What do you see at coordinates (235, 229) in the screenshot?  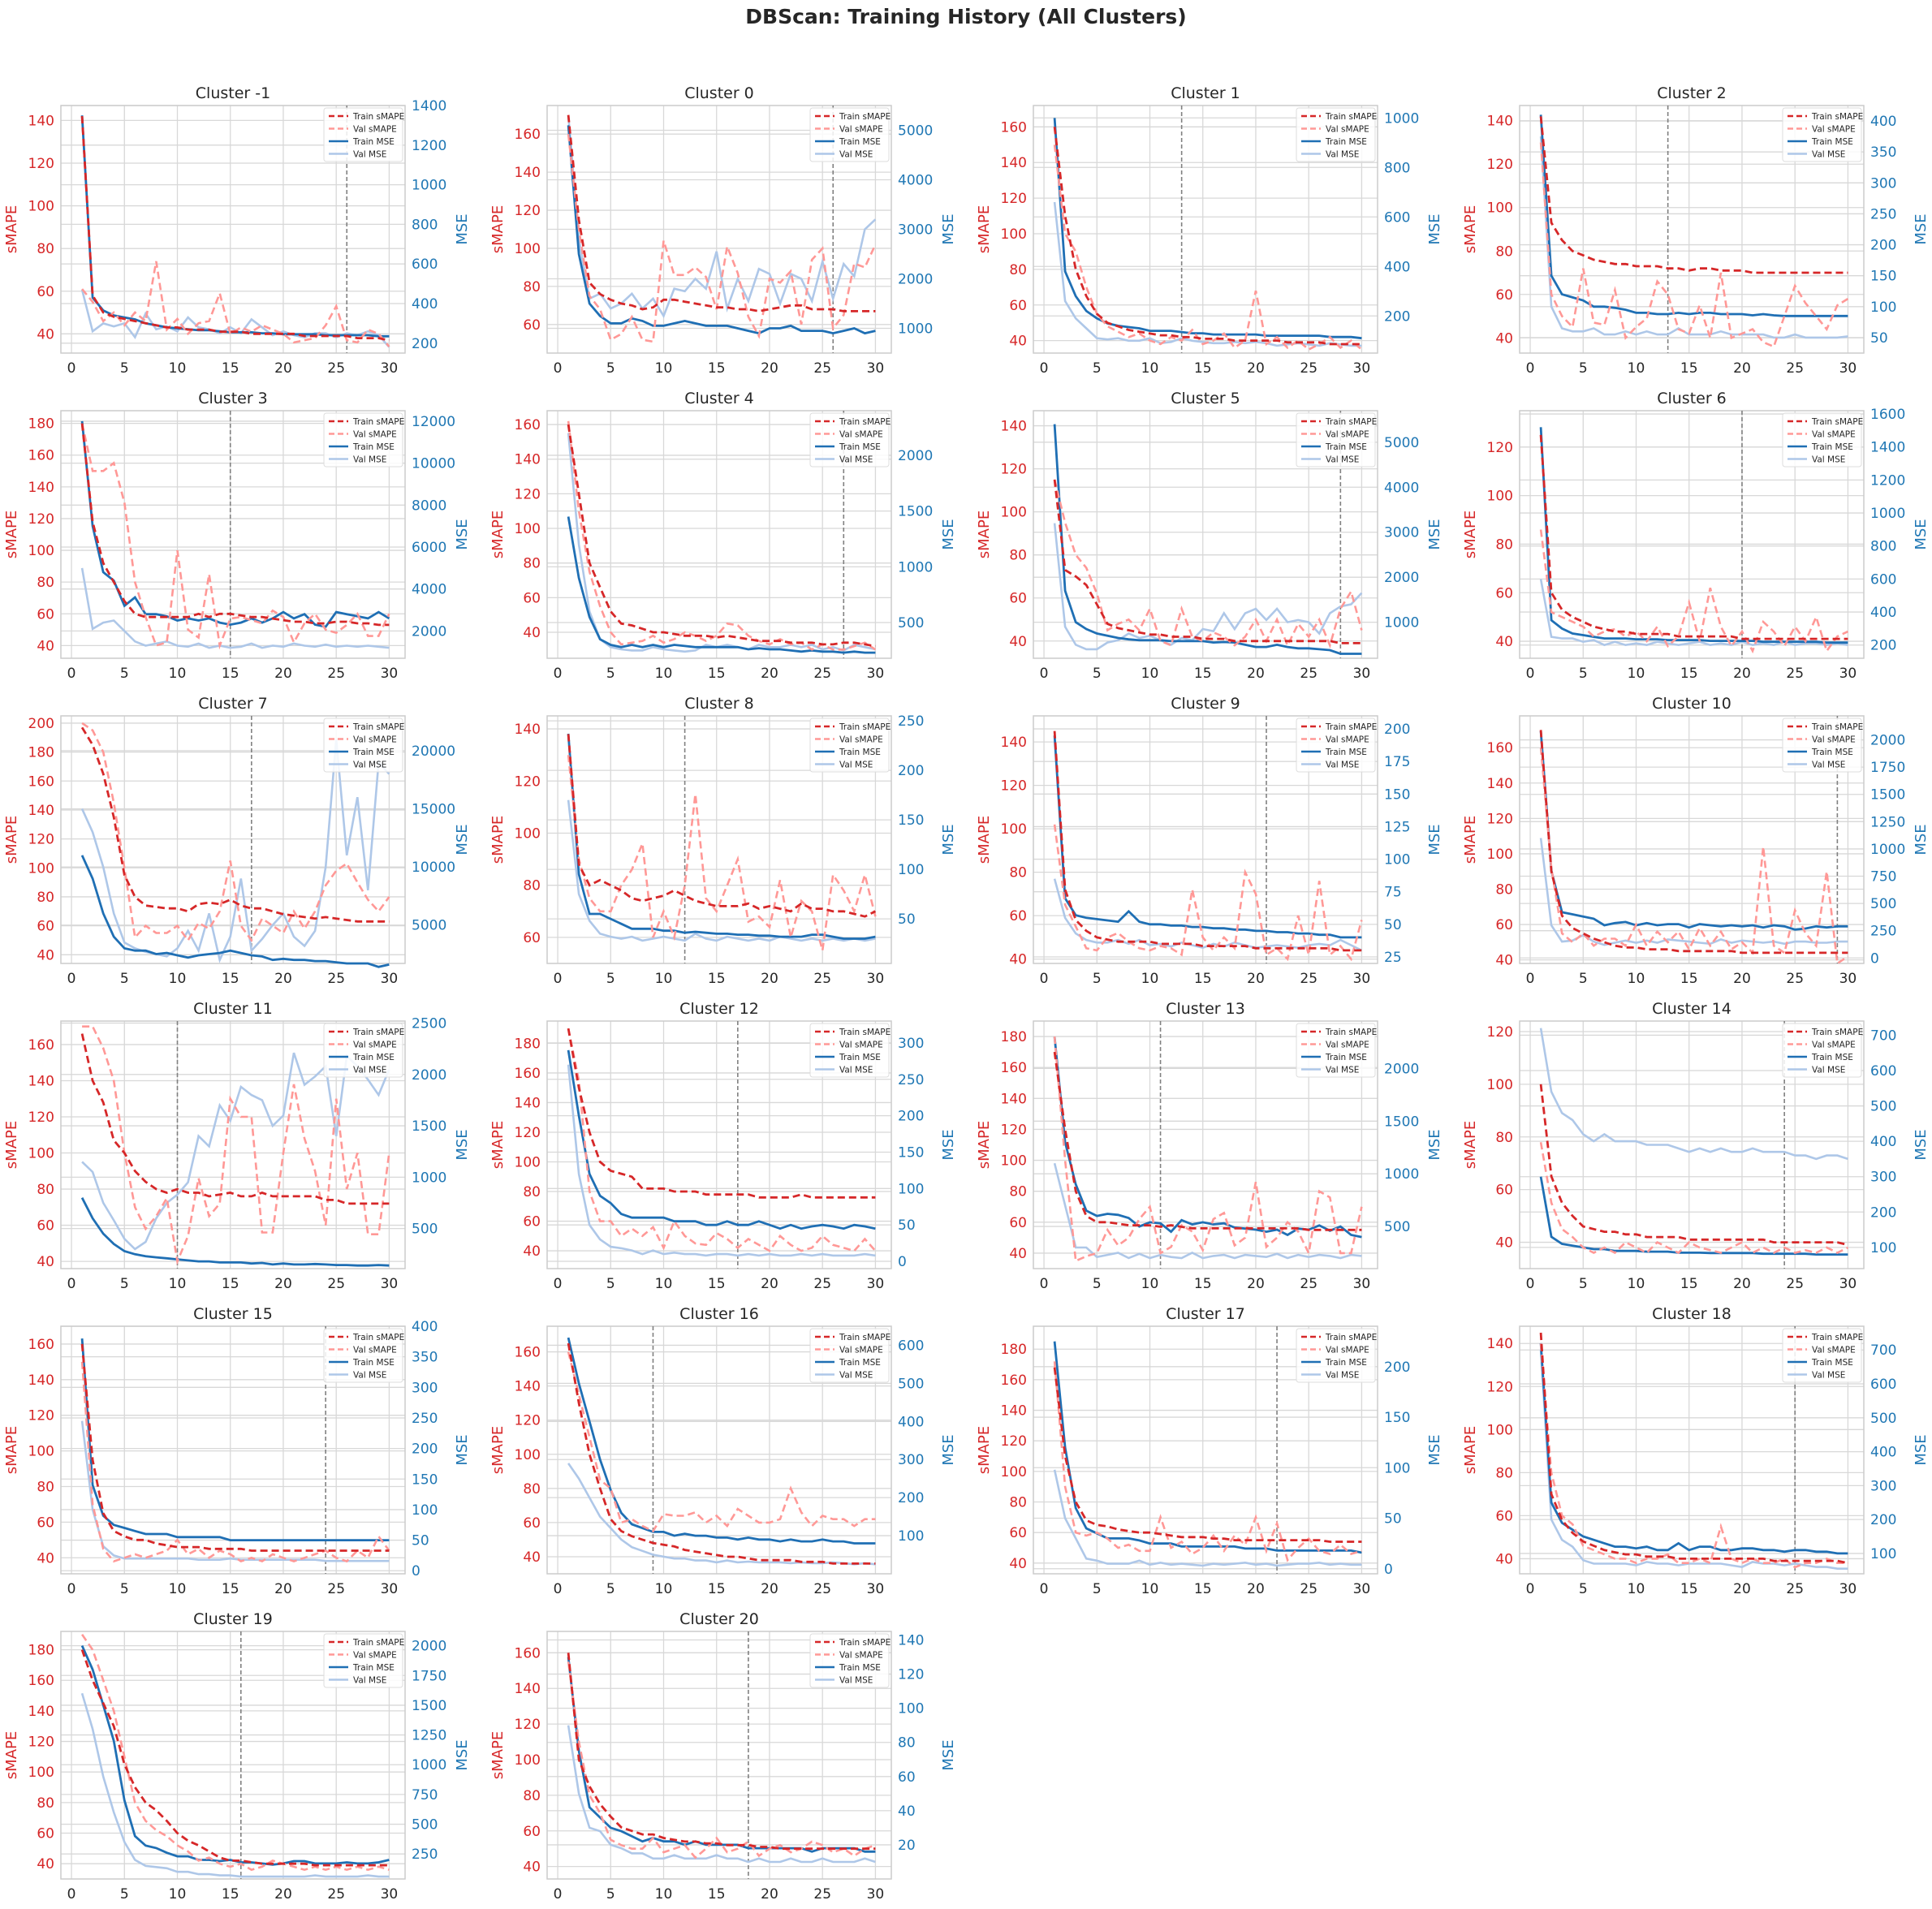 I see `series-train-smape` at bounding box center [235, 229].